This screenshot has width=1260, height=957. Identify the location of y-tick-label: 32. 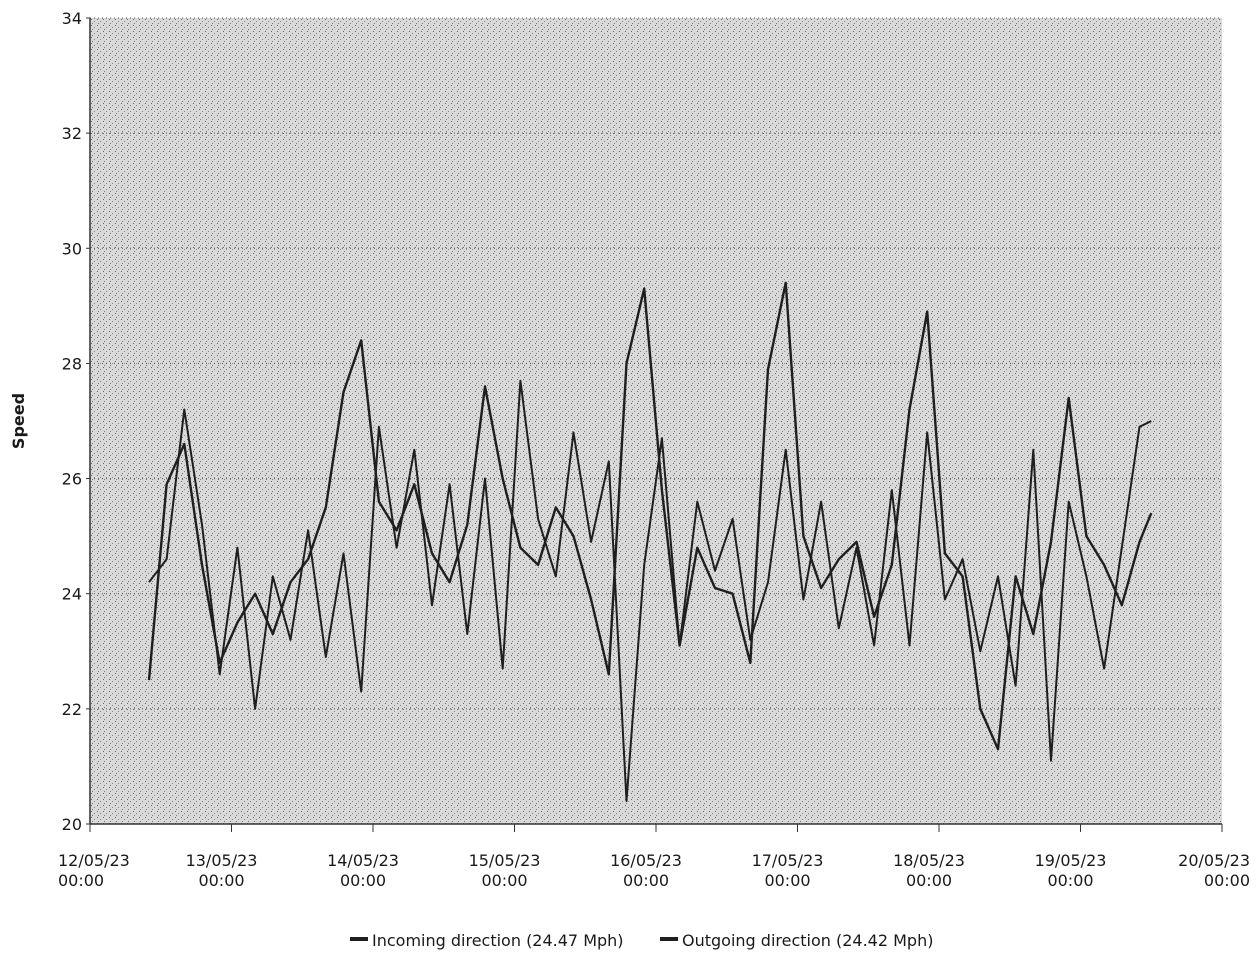
(72, 133).